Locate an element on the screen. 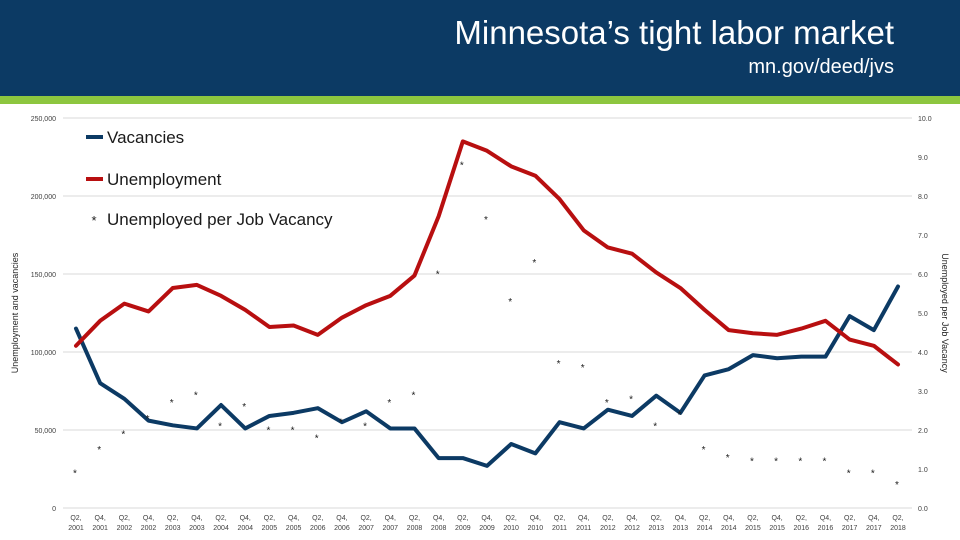 This screenshot has width=960, height=540. x-tick-label: 2009 is located at coordinates (463, 528).